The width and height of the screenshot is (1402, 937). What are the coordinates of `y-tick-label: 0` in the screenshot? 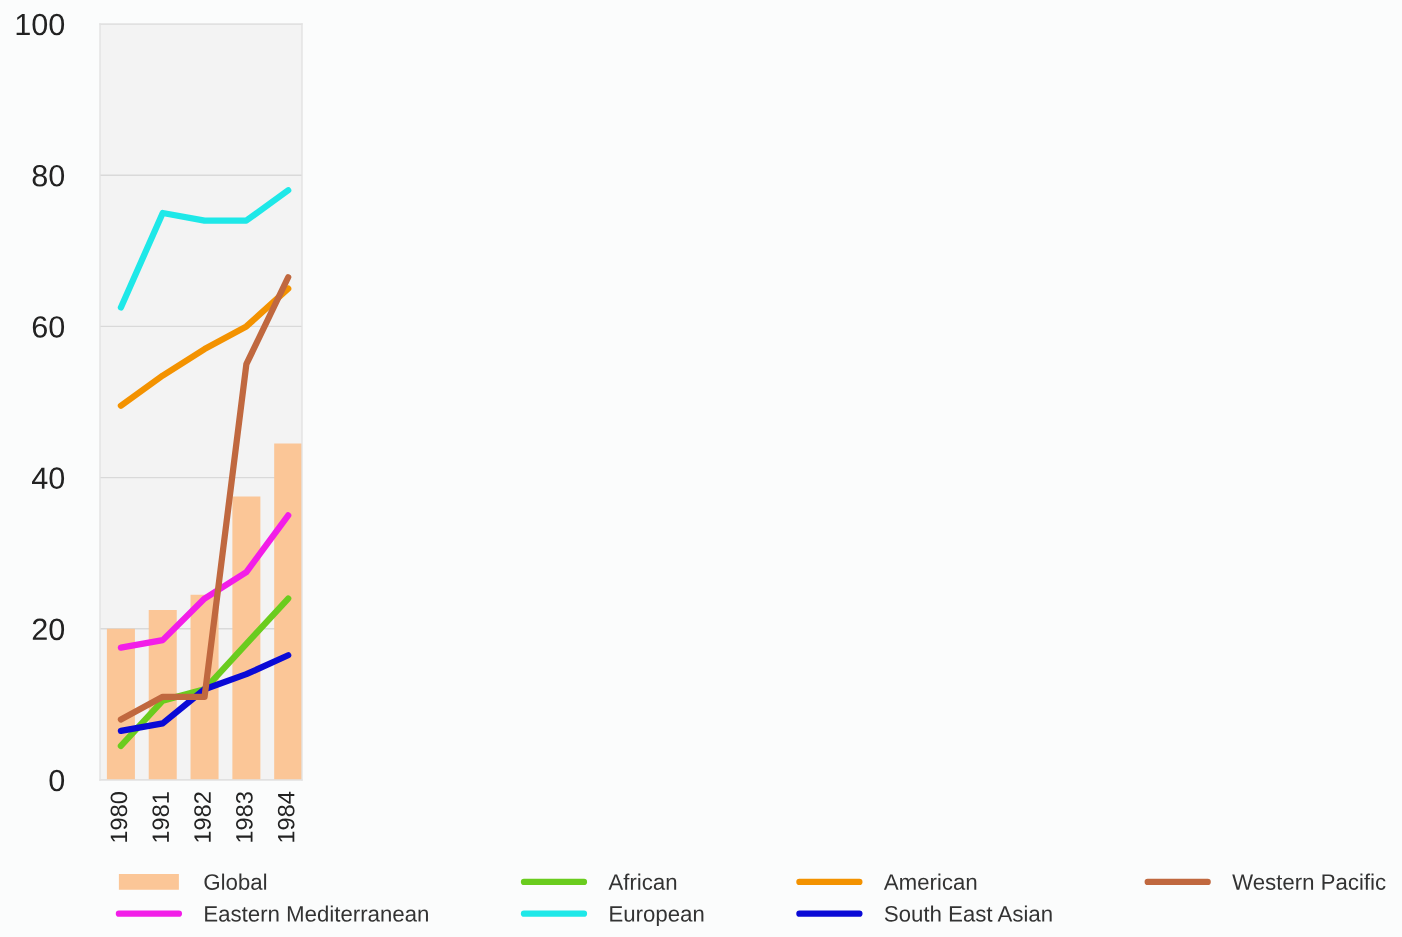 It's located at (57, 780).